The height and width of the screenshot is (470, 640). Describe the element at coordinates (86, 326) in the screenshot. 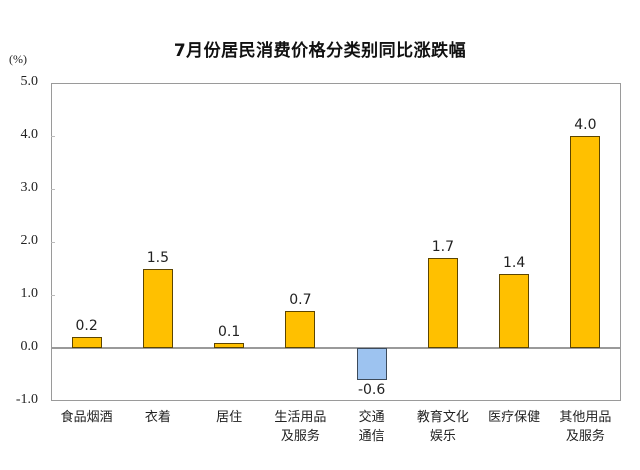

I see `data-label: 0.2` at that location.